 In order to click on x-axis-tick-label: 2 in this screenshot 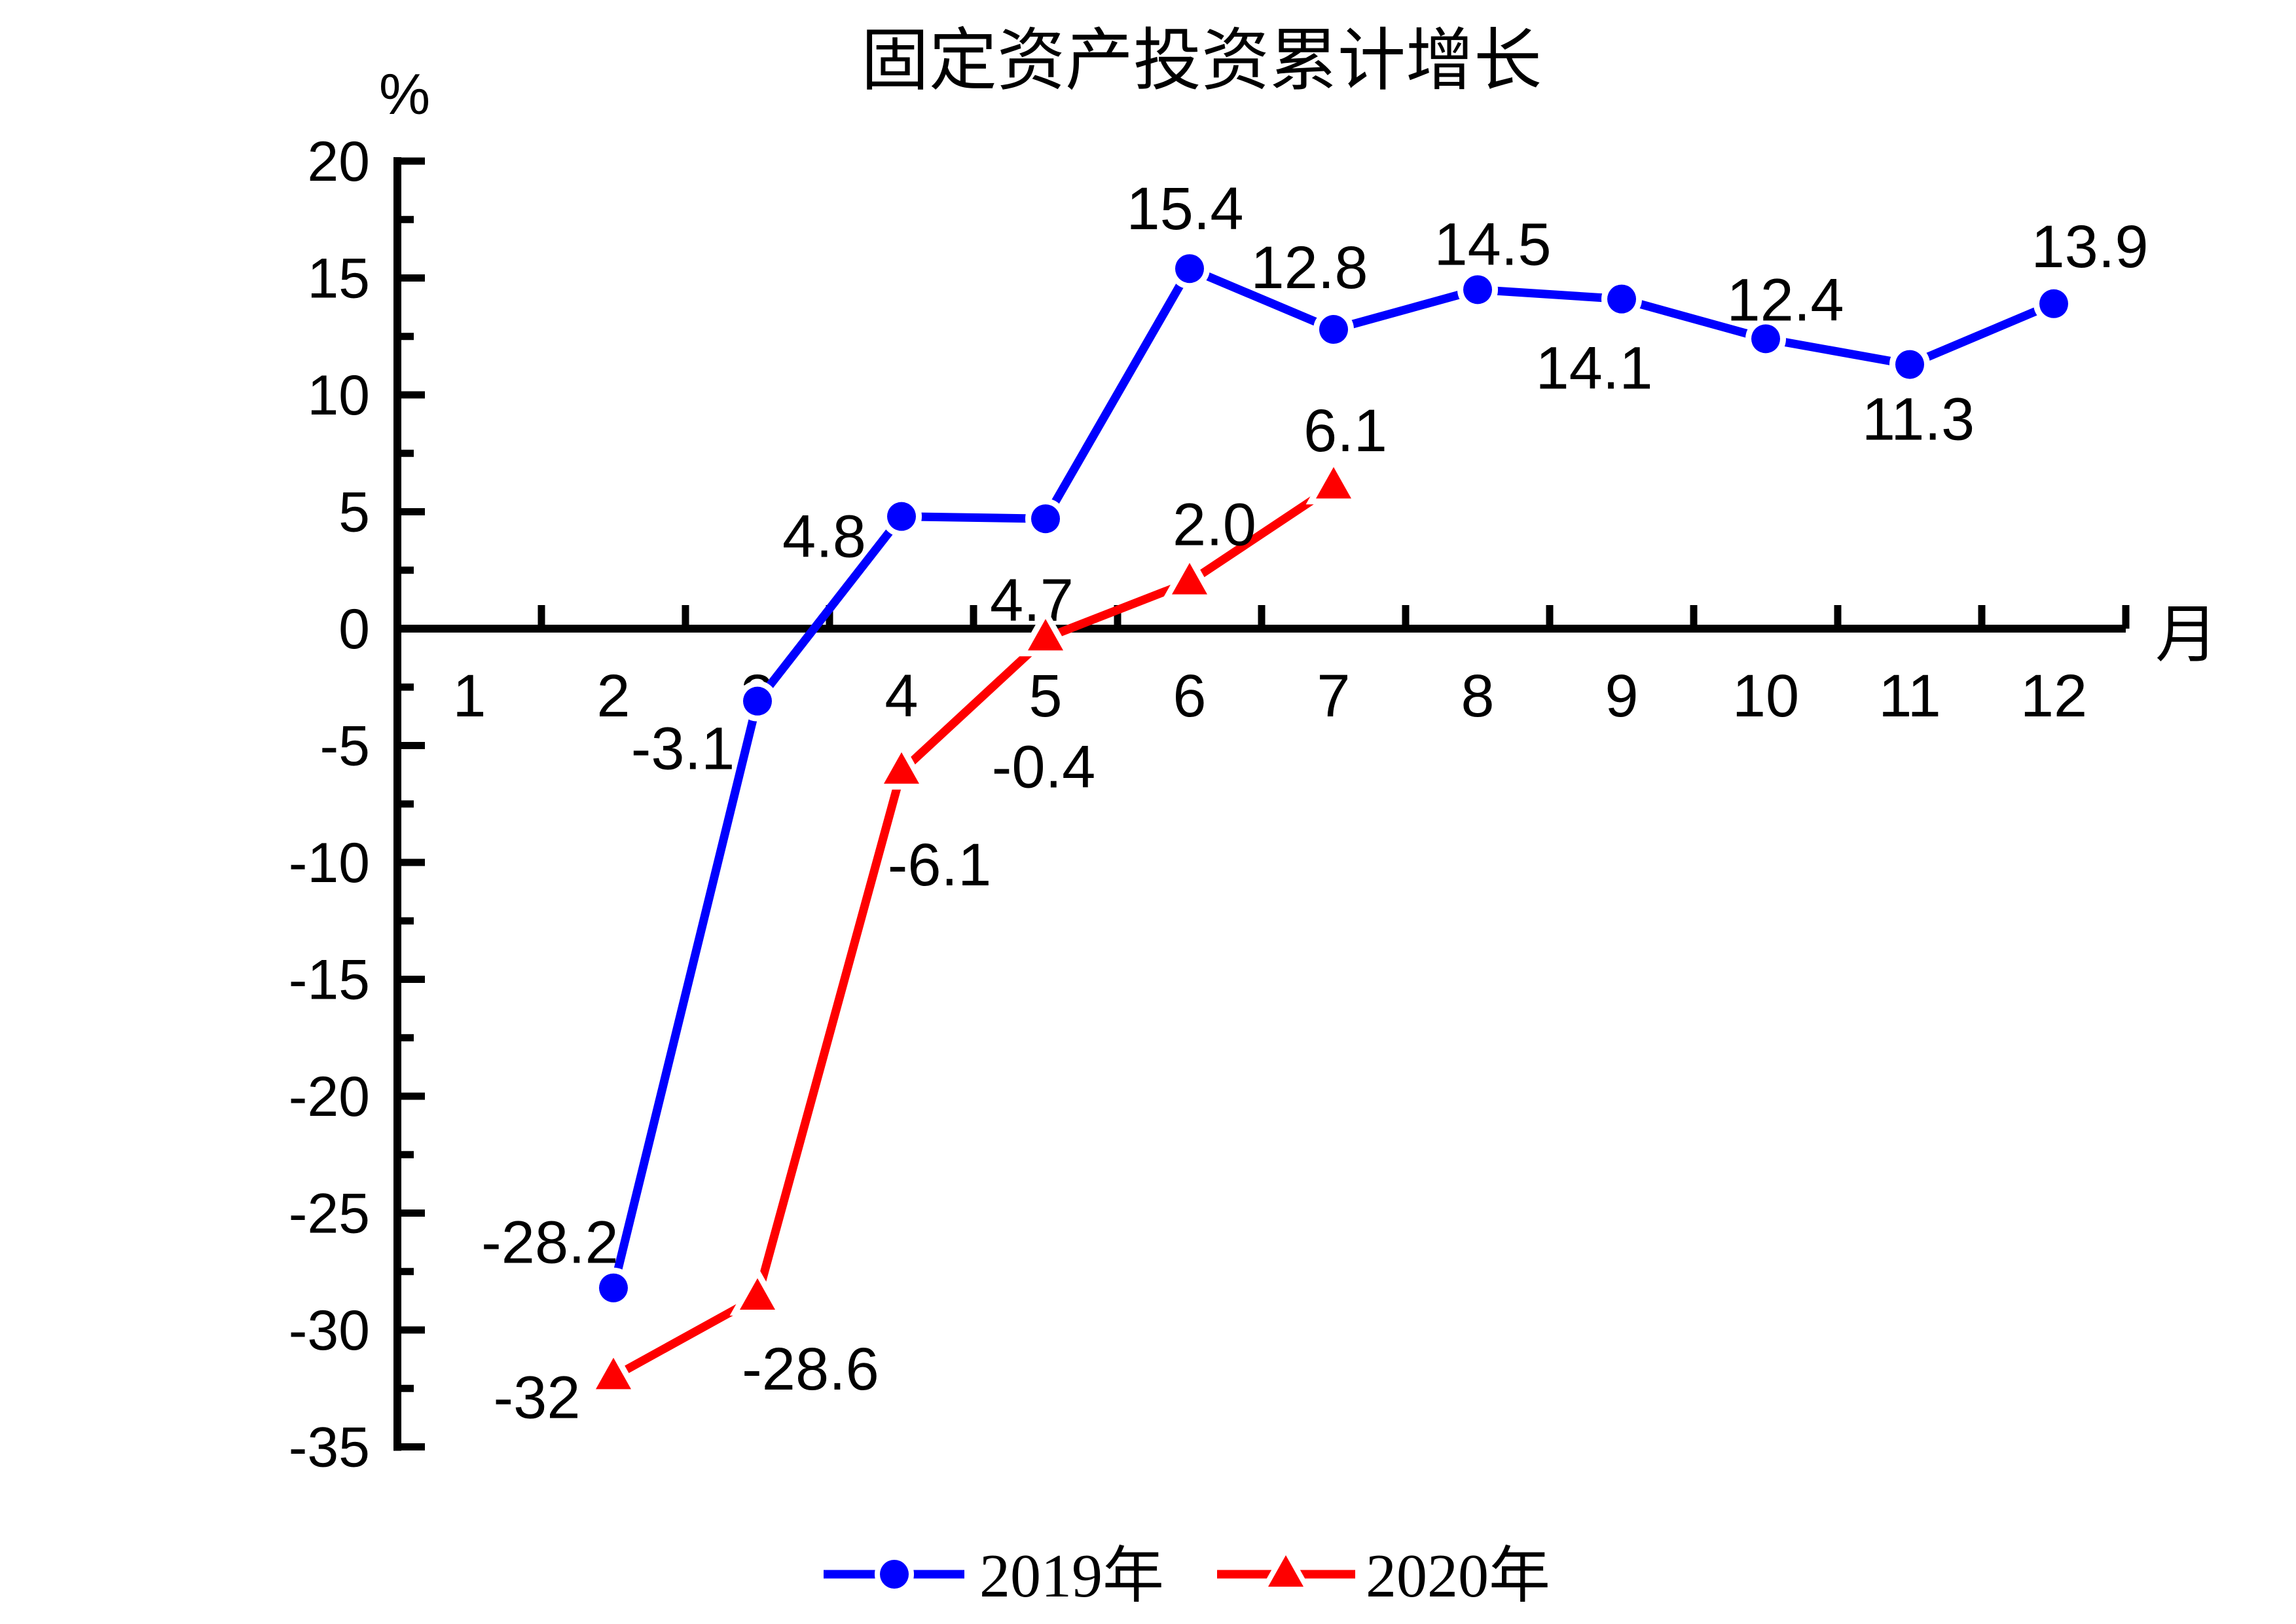, I will do `click(613, 696)`.